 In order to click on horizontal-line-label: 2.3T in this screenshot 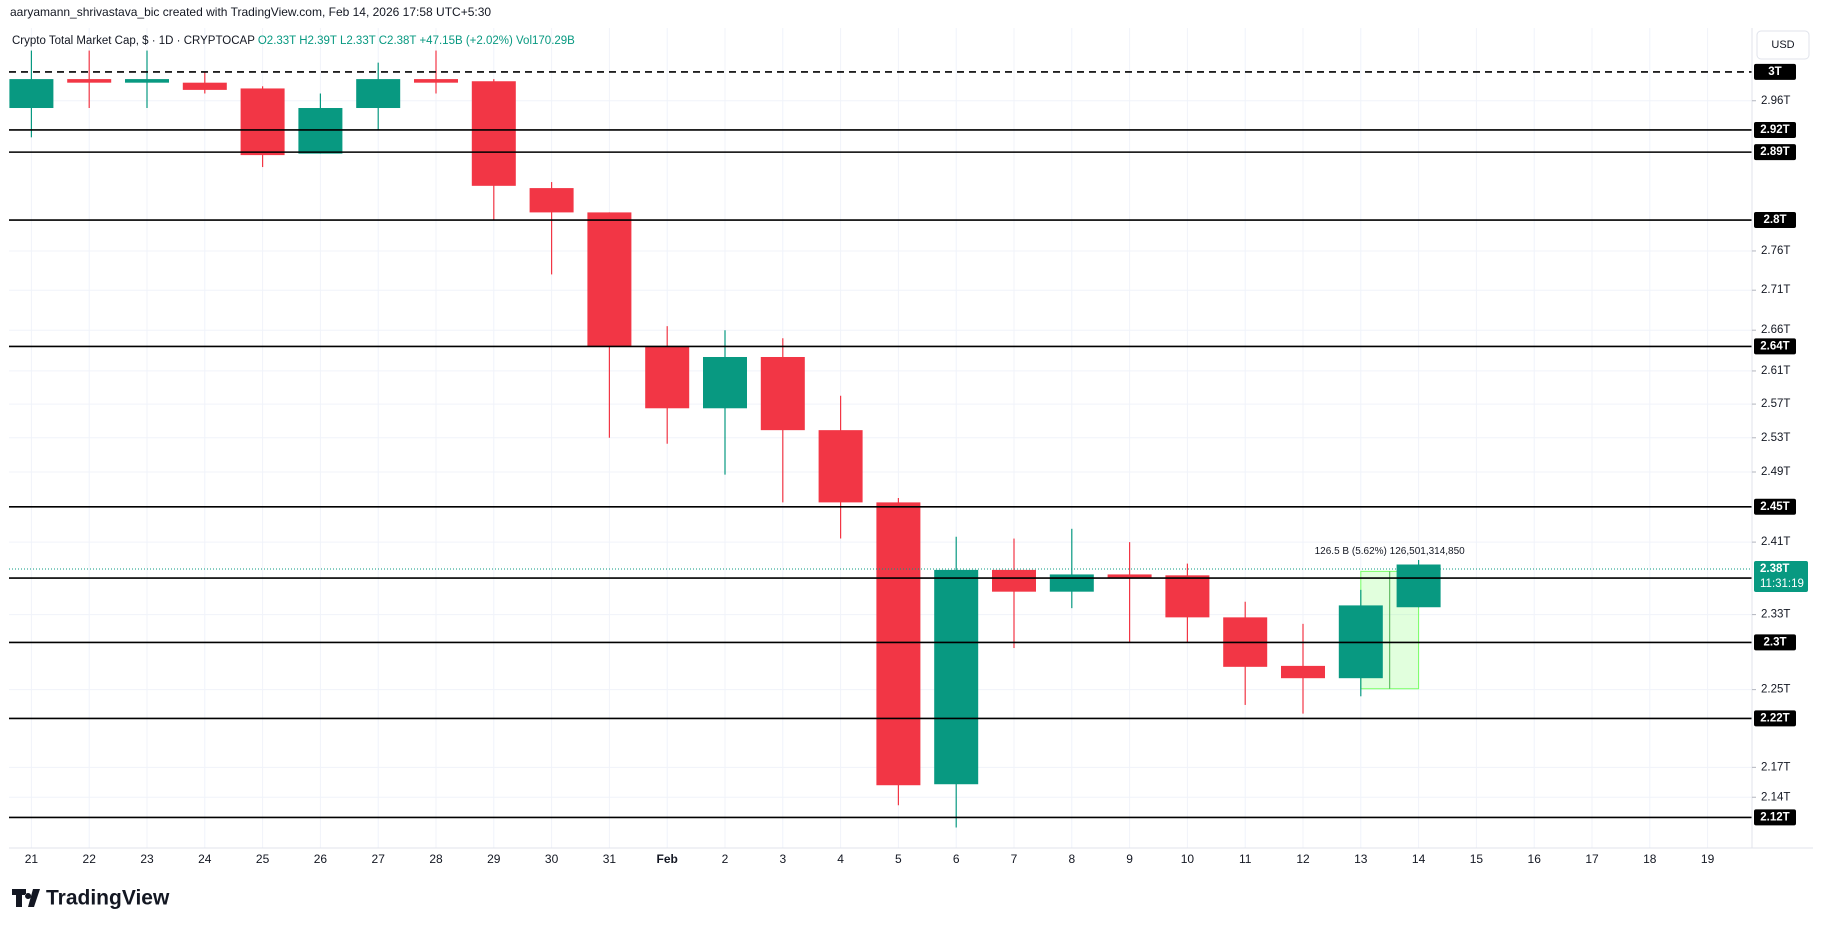, I will do `click(1774, 642)`.